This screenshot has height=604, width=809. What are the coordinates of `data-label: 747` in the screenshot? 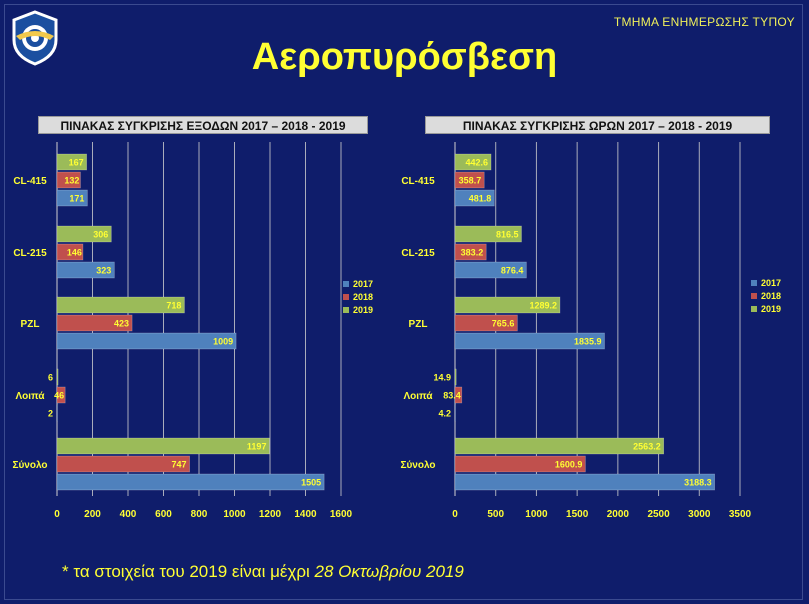 It's located at (179, 465).